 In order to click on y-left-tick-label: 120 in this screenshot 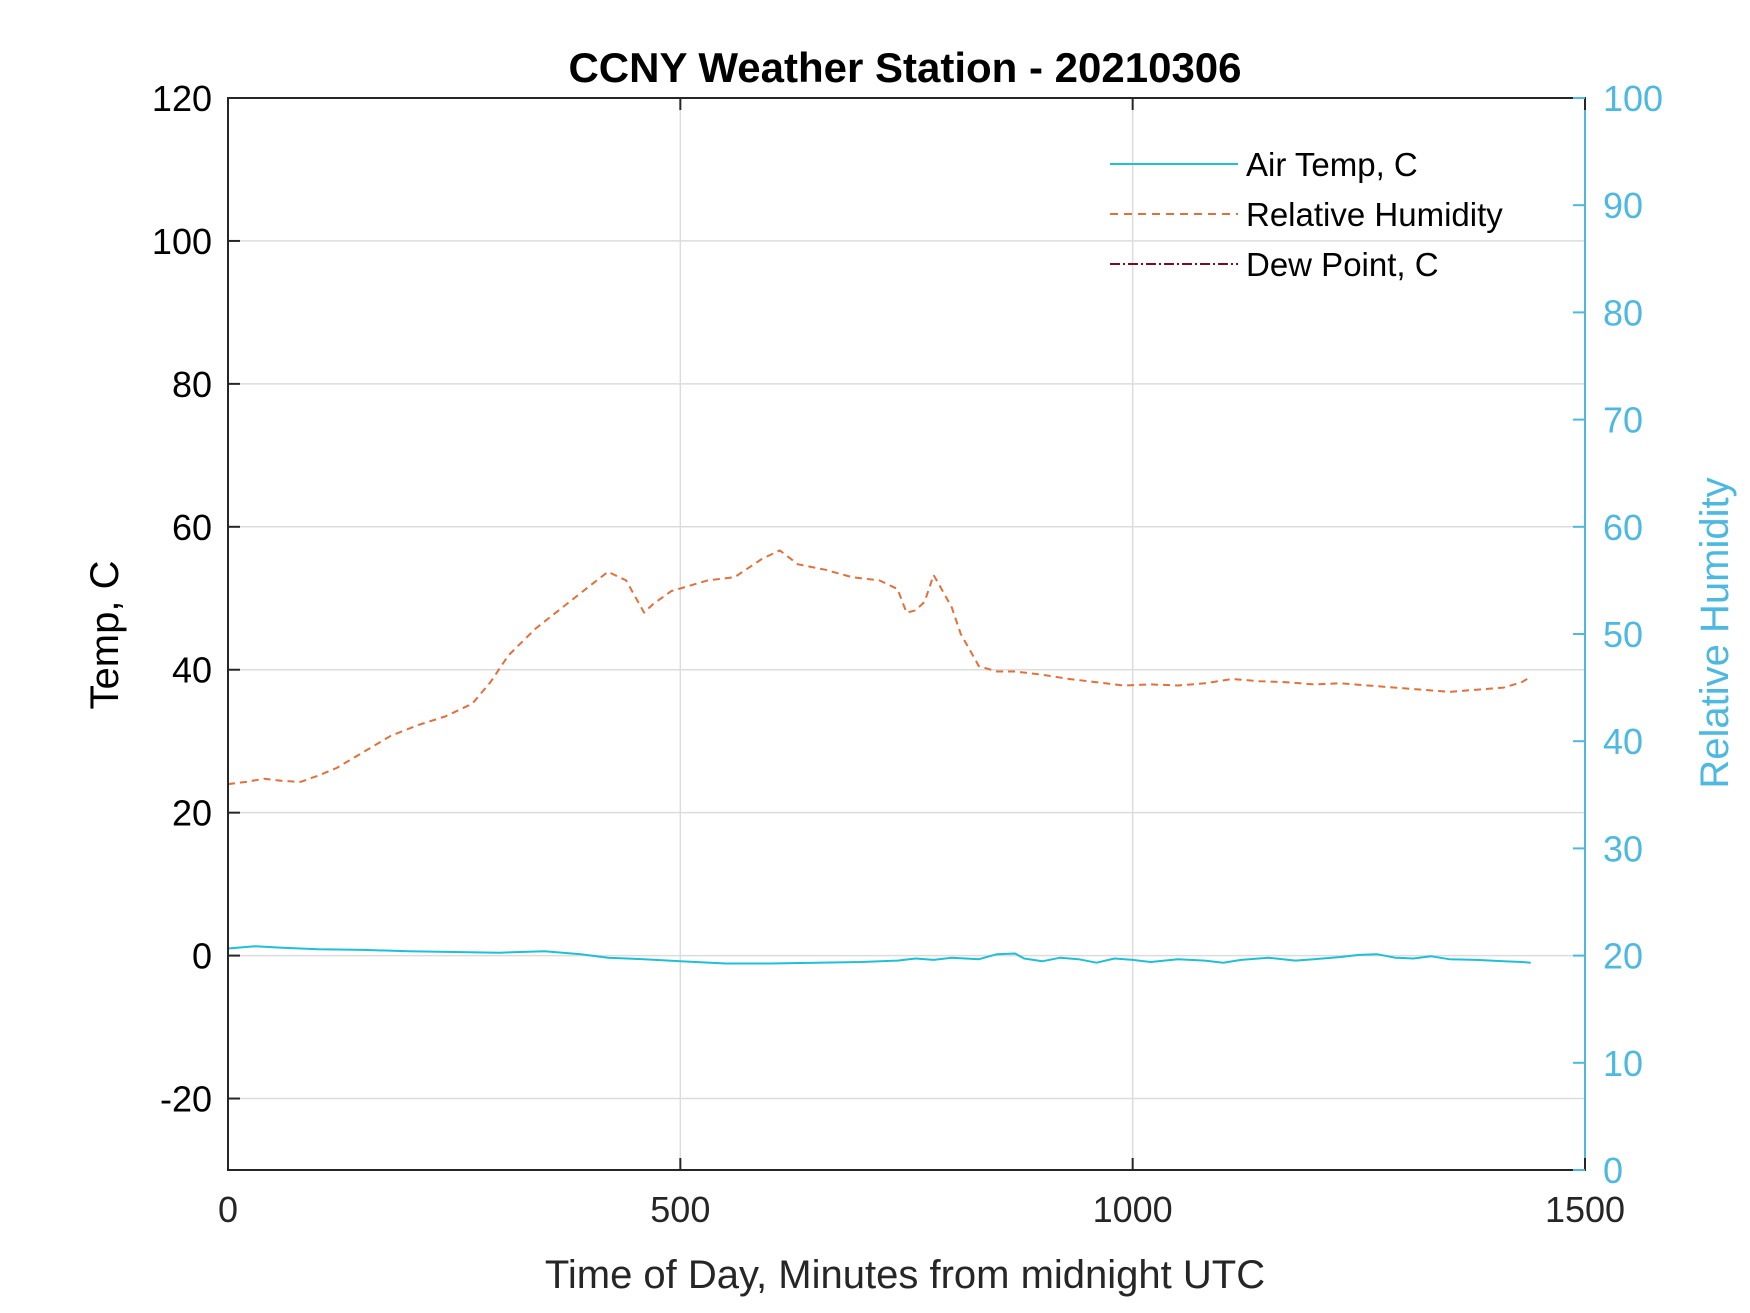, I will do `click(182, 98)`.